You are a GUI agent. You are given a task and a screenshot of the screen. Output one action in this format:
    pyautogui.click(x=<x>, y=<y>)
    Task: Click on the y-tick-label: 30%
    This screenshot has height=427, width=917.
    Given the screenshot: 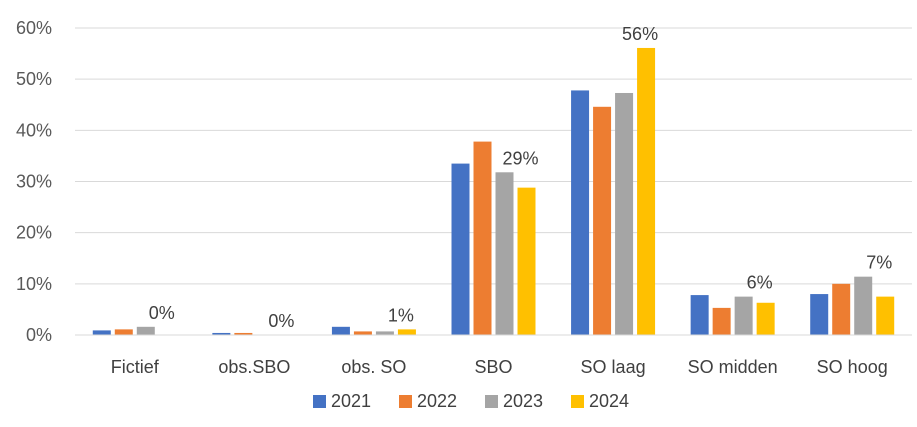 What is the action you would take?
    pyautogui.click(x=34, y=182)
    